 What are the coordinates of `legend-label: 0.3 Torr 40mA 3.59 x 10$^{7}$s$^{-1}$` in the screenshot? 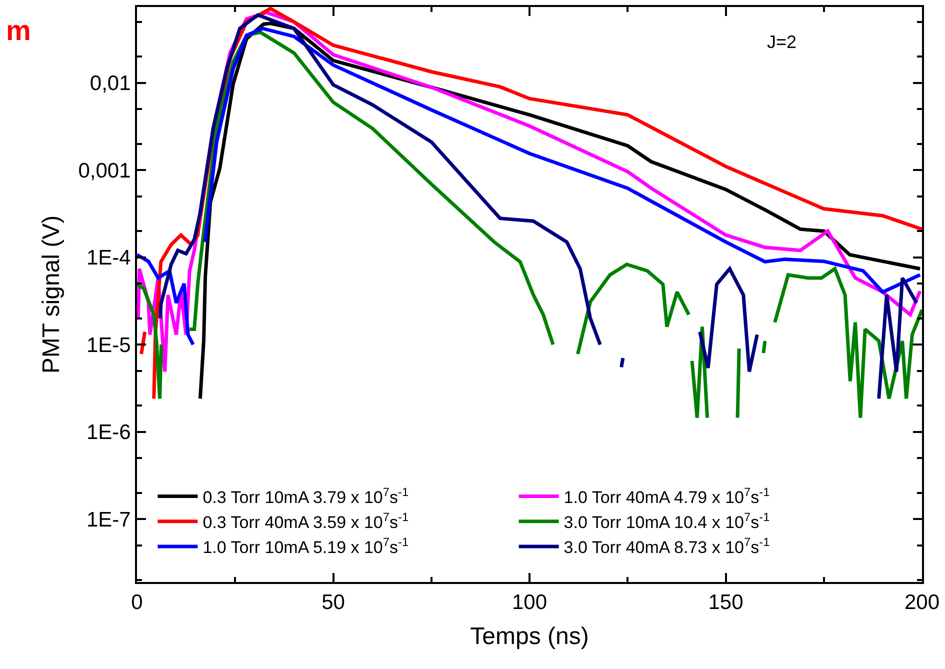 It's located at (305, 521).